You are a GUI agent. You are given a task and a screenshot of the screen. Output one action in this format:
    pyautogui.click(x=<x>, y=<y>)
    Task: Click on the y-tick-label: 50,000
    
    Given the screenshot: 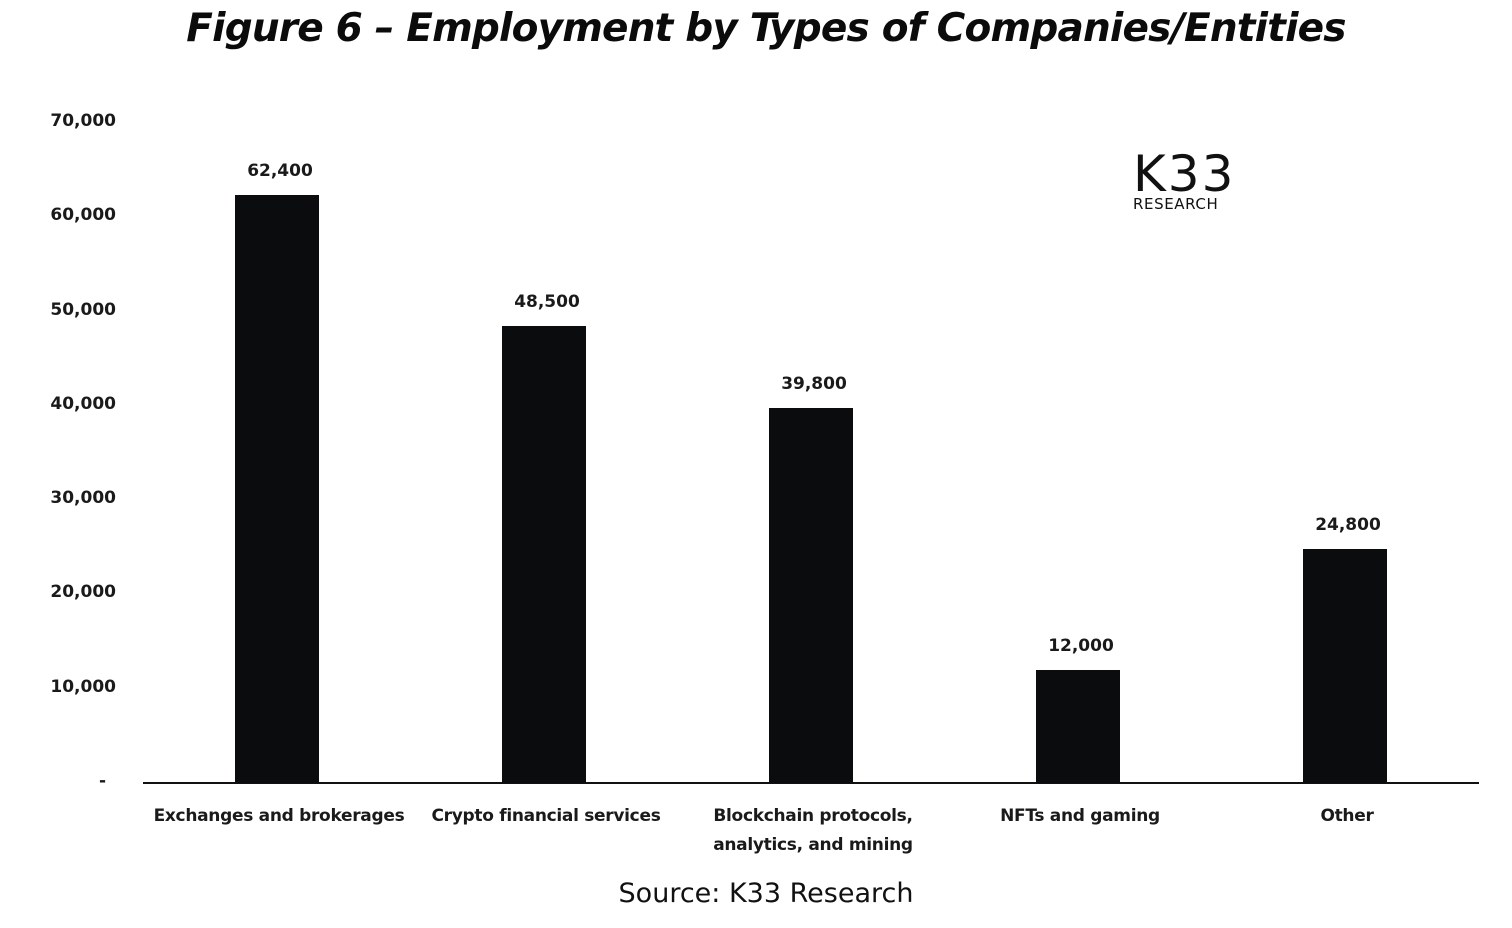 What is the action you would take?
    pyautogui.click(x=83, y=309)
    